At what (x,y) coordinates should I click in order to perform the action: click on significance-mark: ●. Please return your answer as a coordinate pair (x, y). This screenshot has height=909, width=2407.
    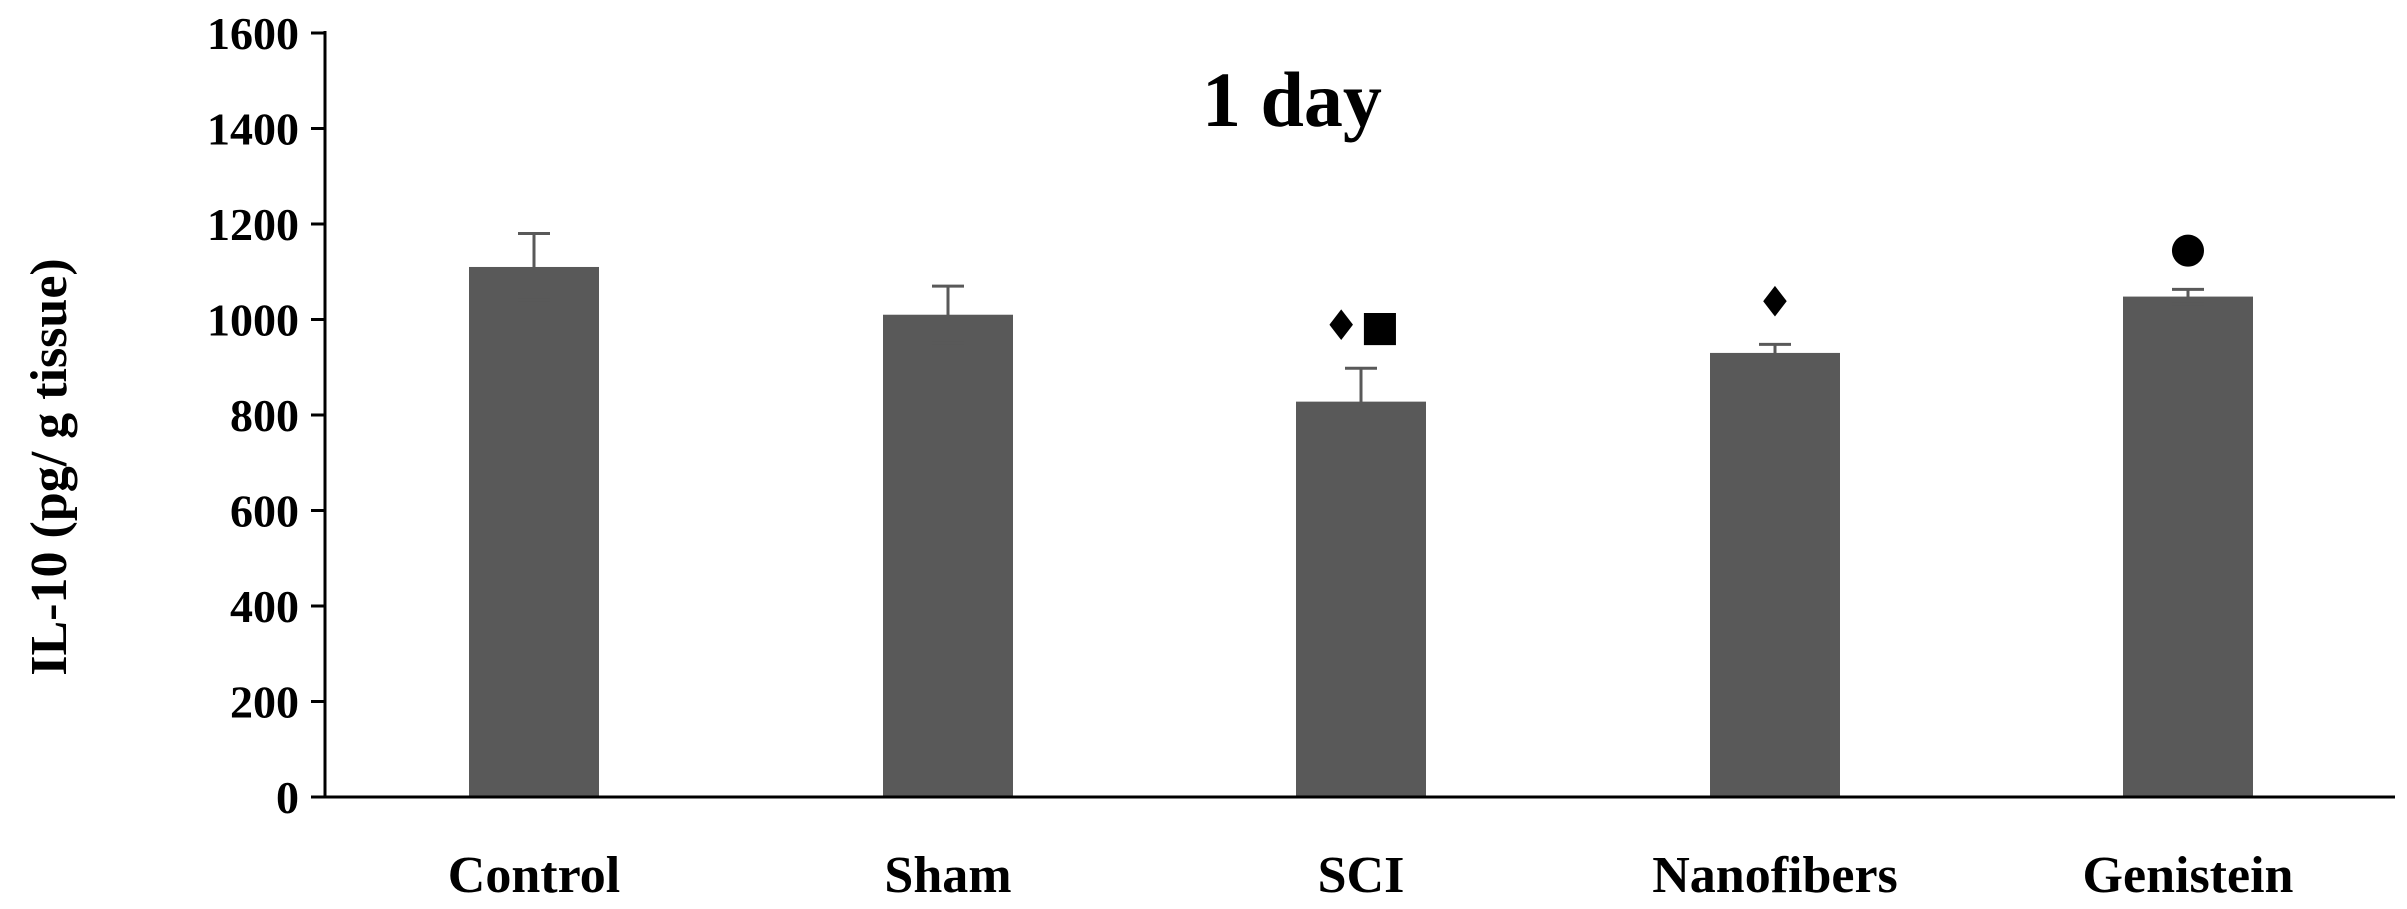
    Looking at the image, I should click on (2188, 246).